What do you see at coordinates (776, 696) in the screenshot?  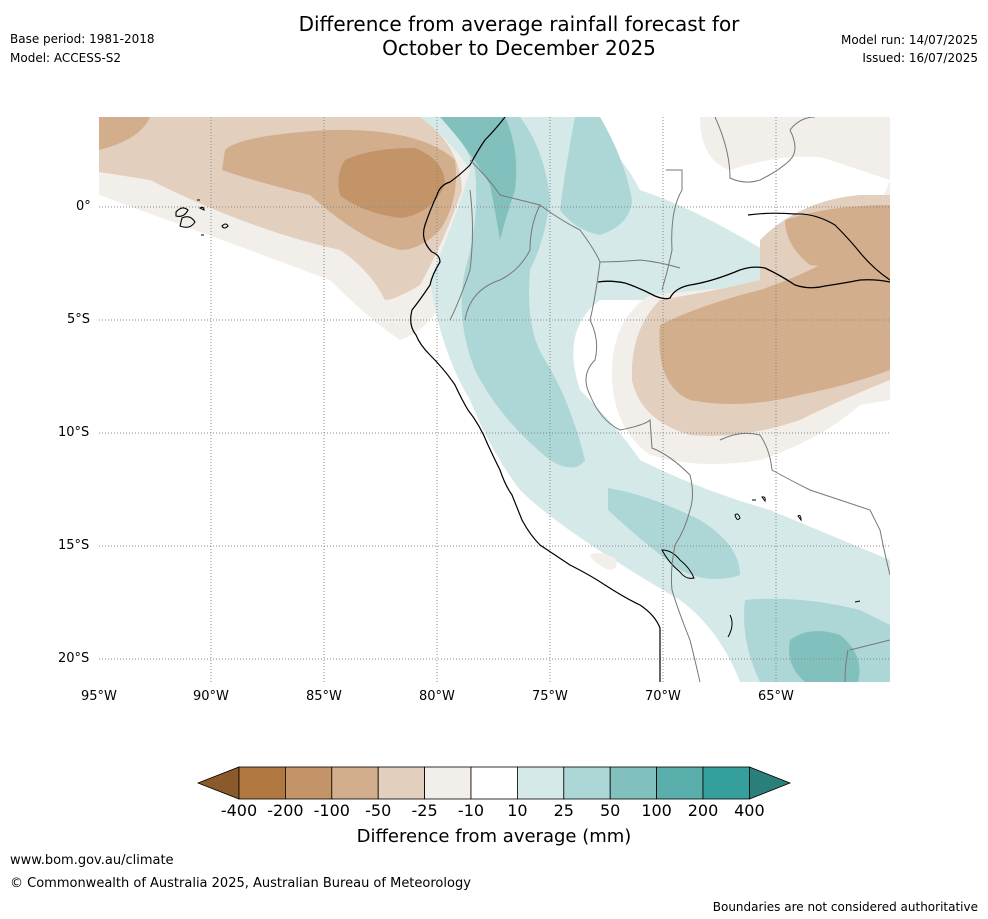 I see `lon-label-65w: 65°W` at bounding box center [776, 696].